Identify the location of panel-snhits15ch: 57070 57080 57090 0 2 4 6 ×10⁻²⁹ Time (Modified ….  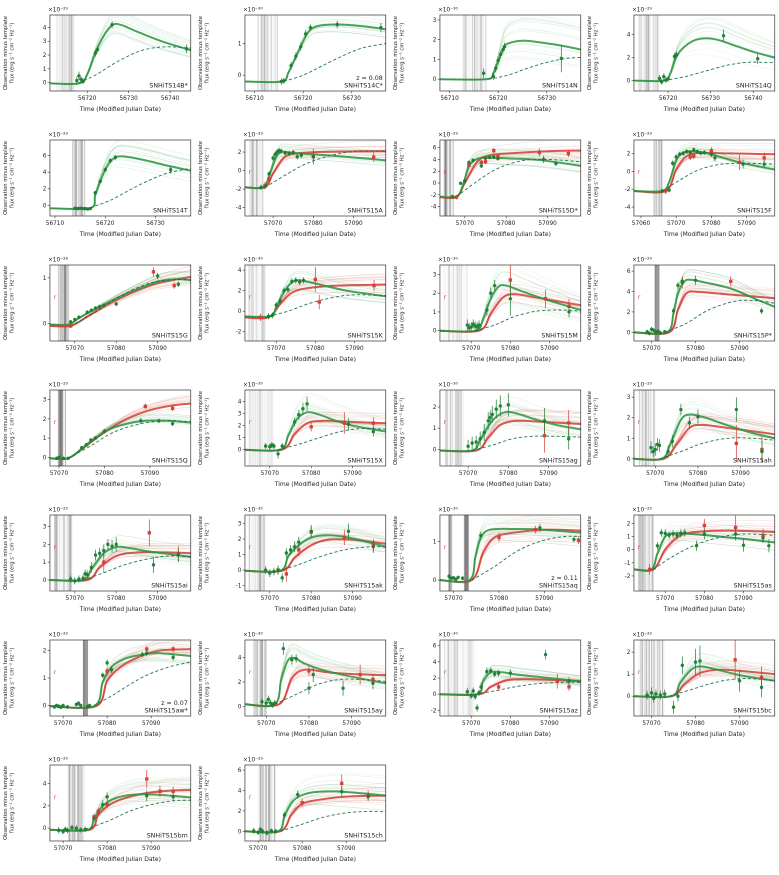
(292, 812).